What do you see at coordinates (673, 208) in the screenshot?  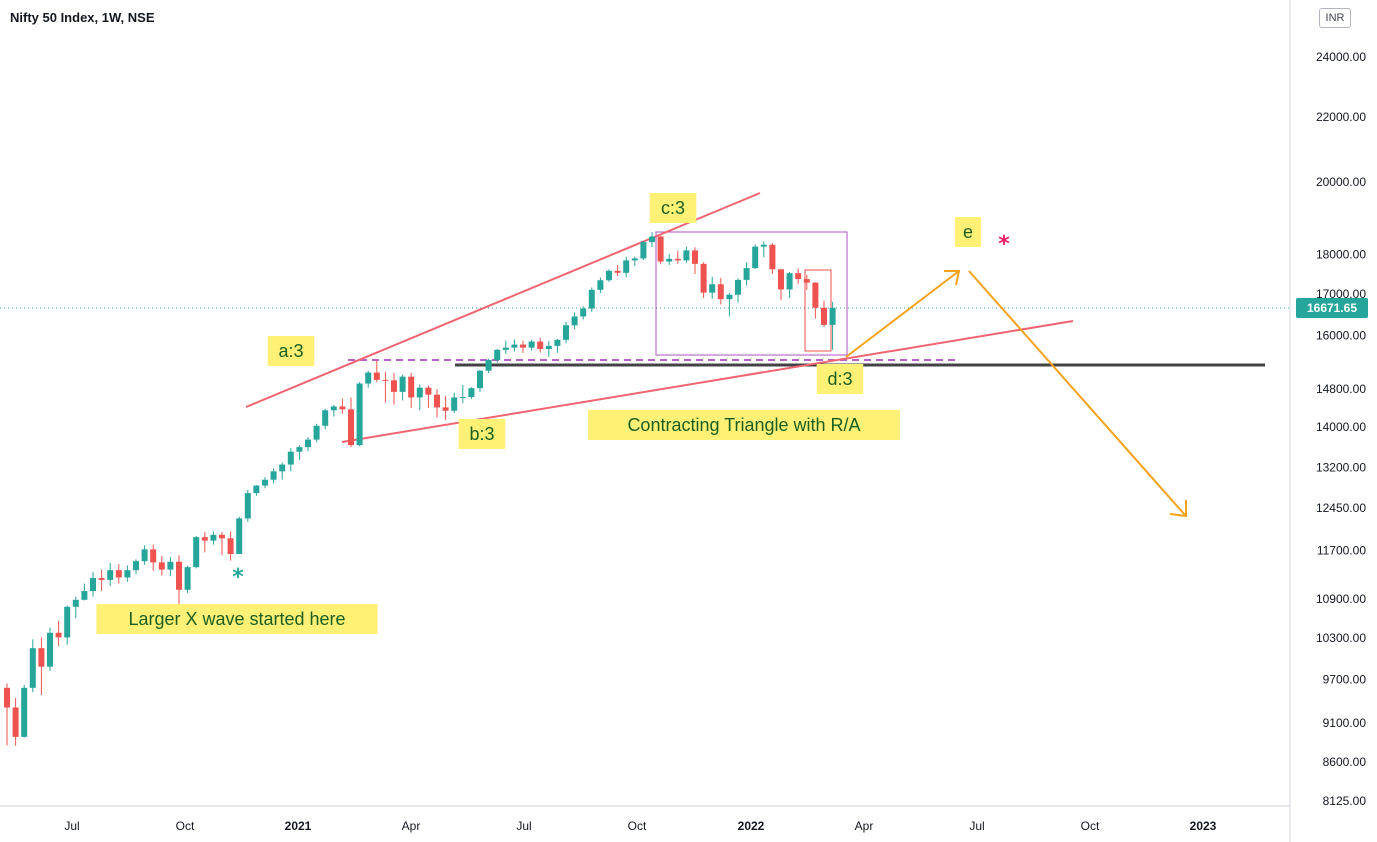 I see `label-c3: c:3` at bounding box center [673, 208].